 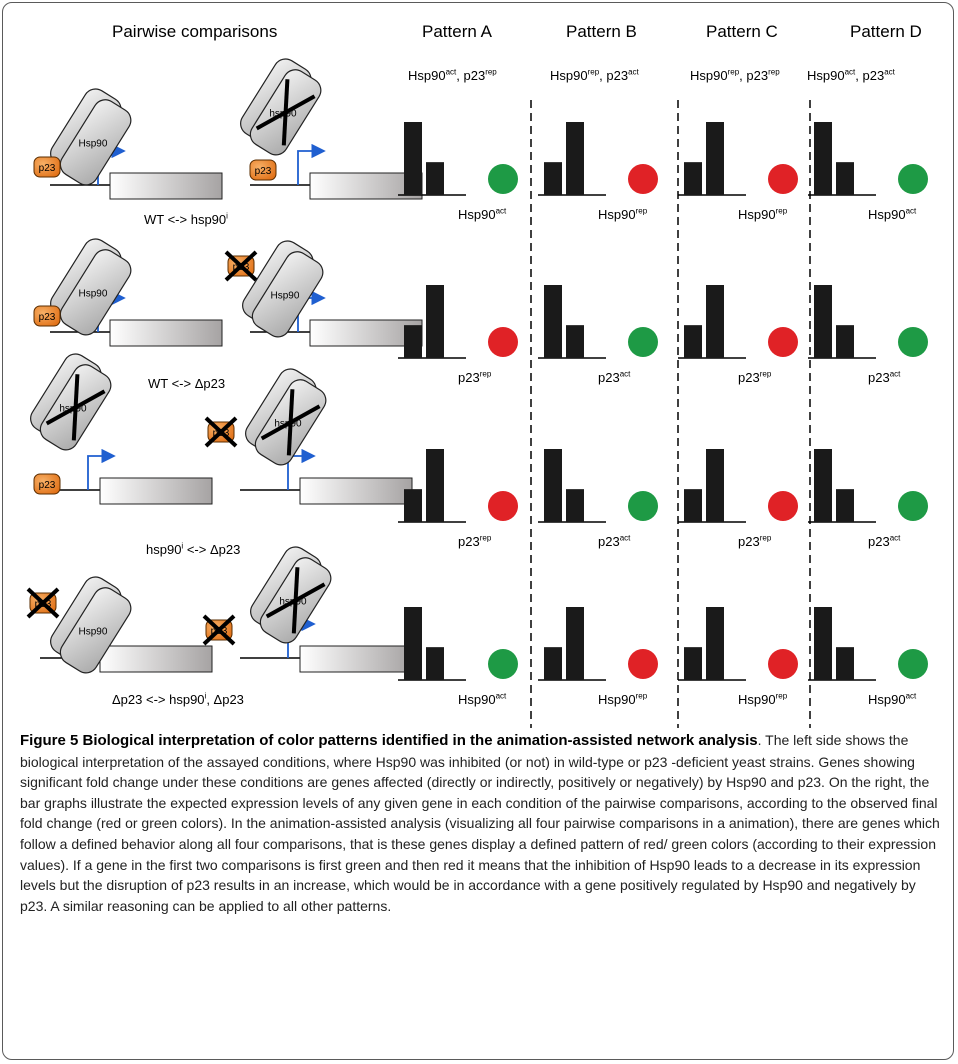 What do you see at coordinates (886, 31) in the screenshot?
I see `header-pattern-d: Pattern D` at bounding box center [886, 31].